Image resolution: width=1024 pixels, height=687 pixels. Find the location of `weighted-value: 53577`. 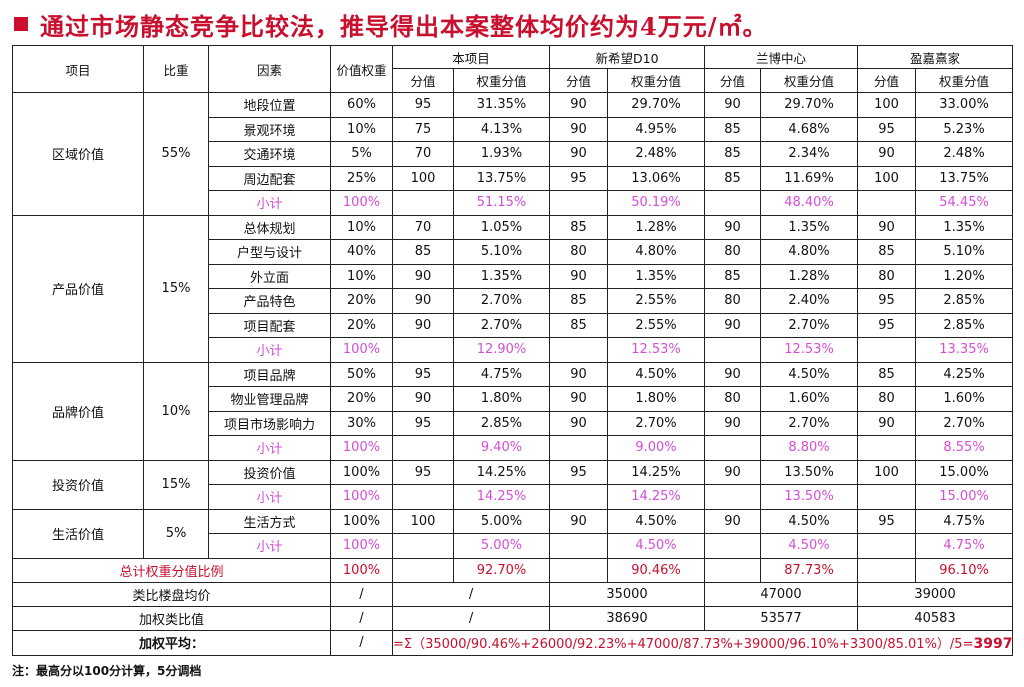

weighted-value: 53577 is located at coordinates (781, 618).